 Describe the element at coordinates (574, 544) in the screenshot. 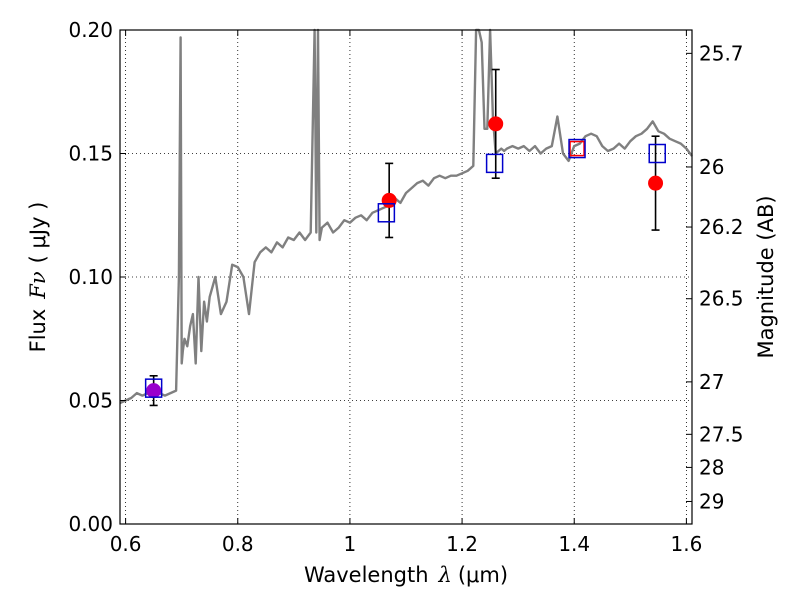

I see `x-tick-label: 1.4` at that location.